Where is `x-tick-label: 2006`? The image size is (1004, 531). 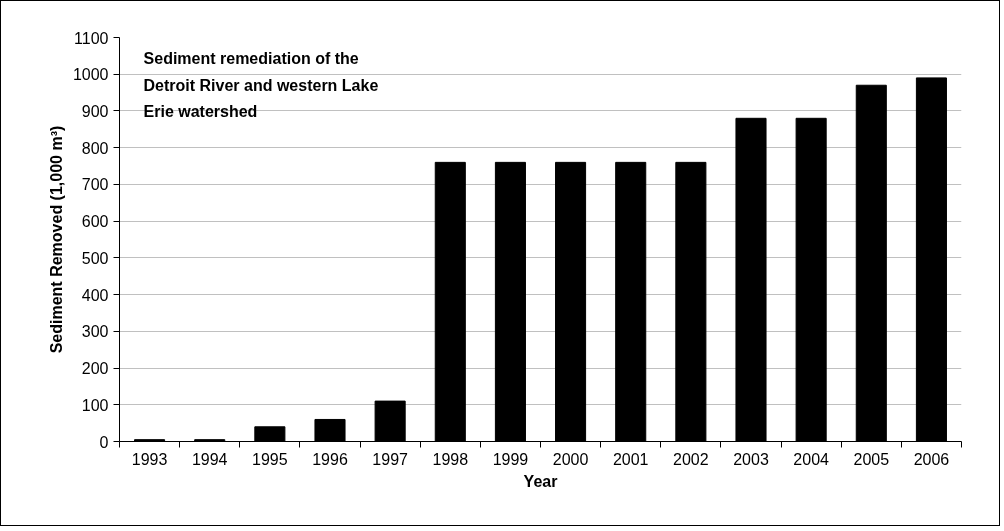
x-tick-label: 2006 is located at coordinates (931, 459).